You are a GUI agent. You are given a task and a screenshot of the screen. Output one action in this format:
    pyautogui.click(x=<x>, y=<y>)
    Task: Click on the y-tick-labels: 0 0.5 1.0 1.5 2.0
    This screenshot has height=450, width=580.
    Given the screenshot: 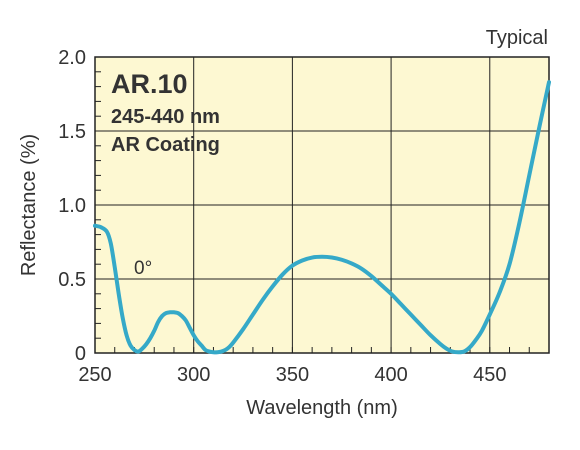 What is the action you would take?
    pyautogui.click(x=72, y=206)
    